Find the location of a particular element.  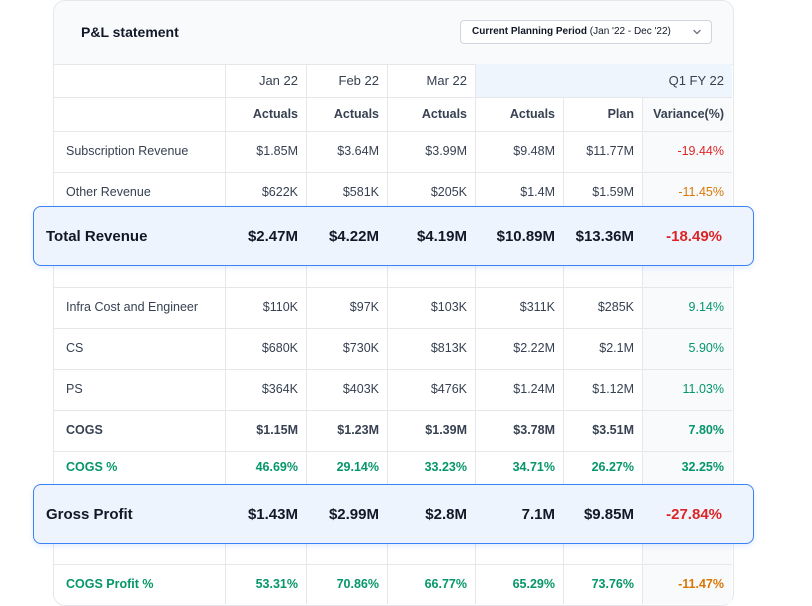

highlight-total-revenue is located at coordinates (393, 236).